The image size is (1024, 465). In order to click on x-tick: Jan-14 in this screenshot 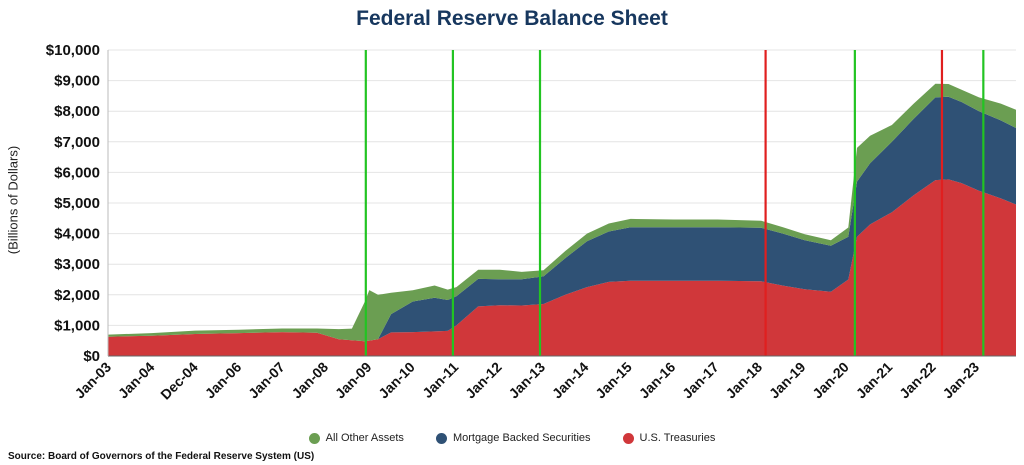, I will do `click(570, 380)`.